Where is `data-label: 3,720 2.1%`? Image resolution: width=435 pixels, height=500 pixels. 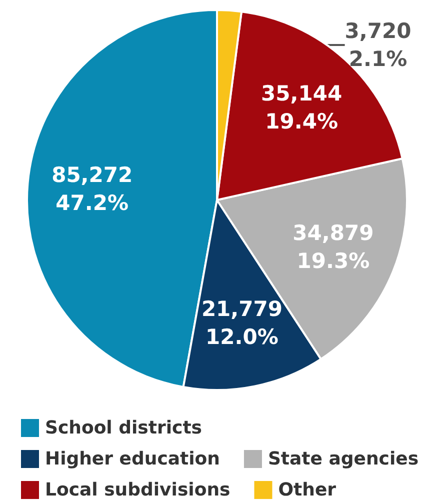 data-label: 3,720 2.1% is located at coordinates (378, 45).